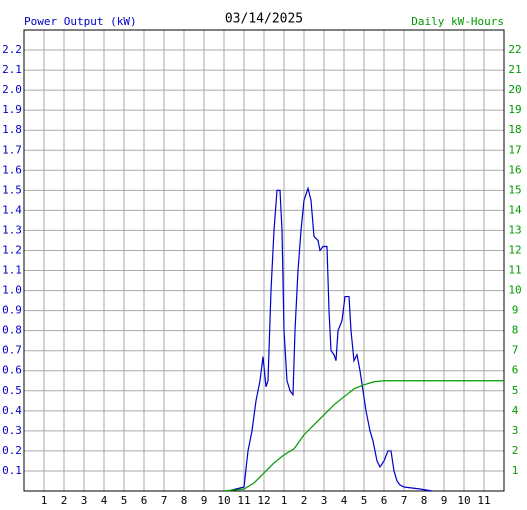 The height and width of the screenshot is (510, 527). Describe the element at coordinates (515, 350) in the screenshot. I see `y2-tick-label: 7` at that location.